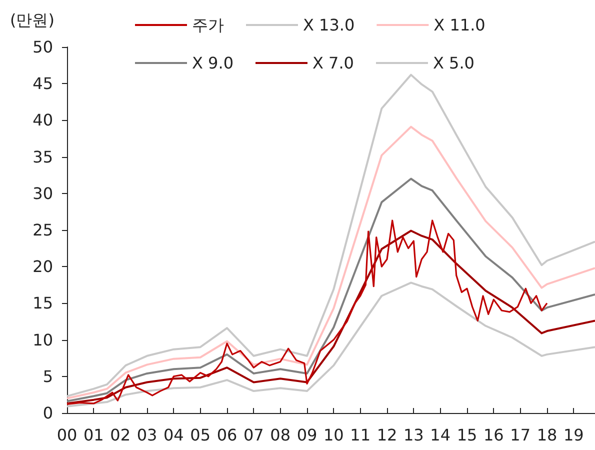 The image size is (595, 450). I want to click on x-tick-label: 04, so click(173, 435).